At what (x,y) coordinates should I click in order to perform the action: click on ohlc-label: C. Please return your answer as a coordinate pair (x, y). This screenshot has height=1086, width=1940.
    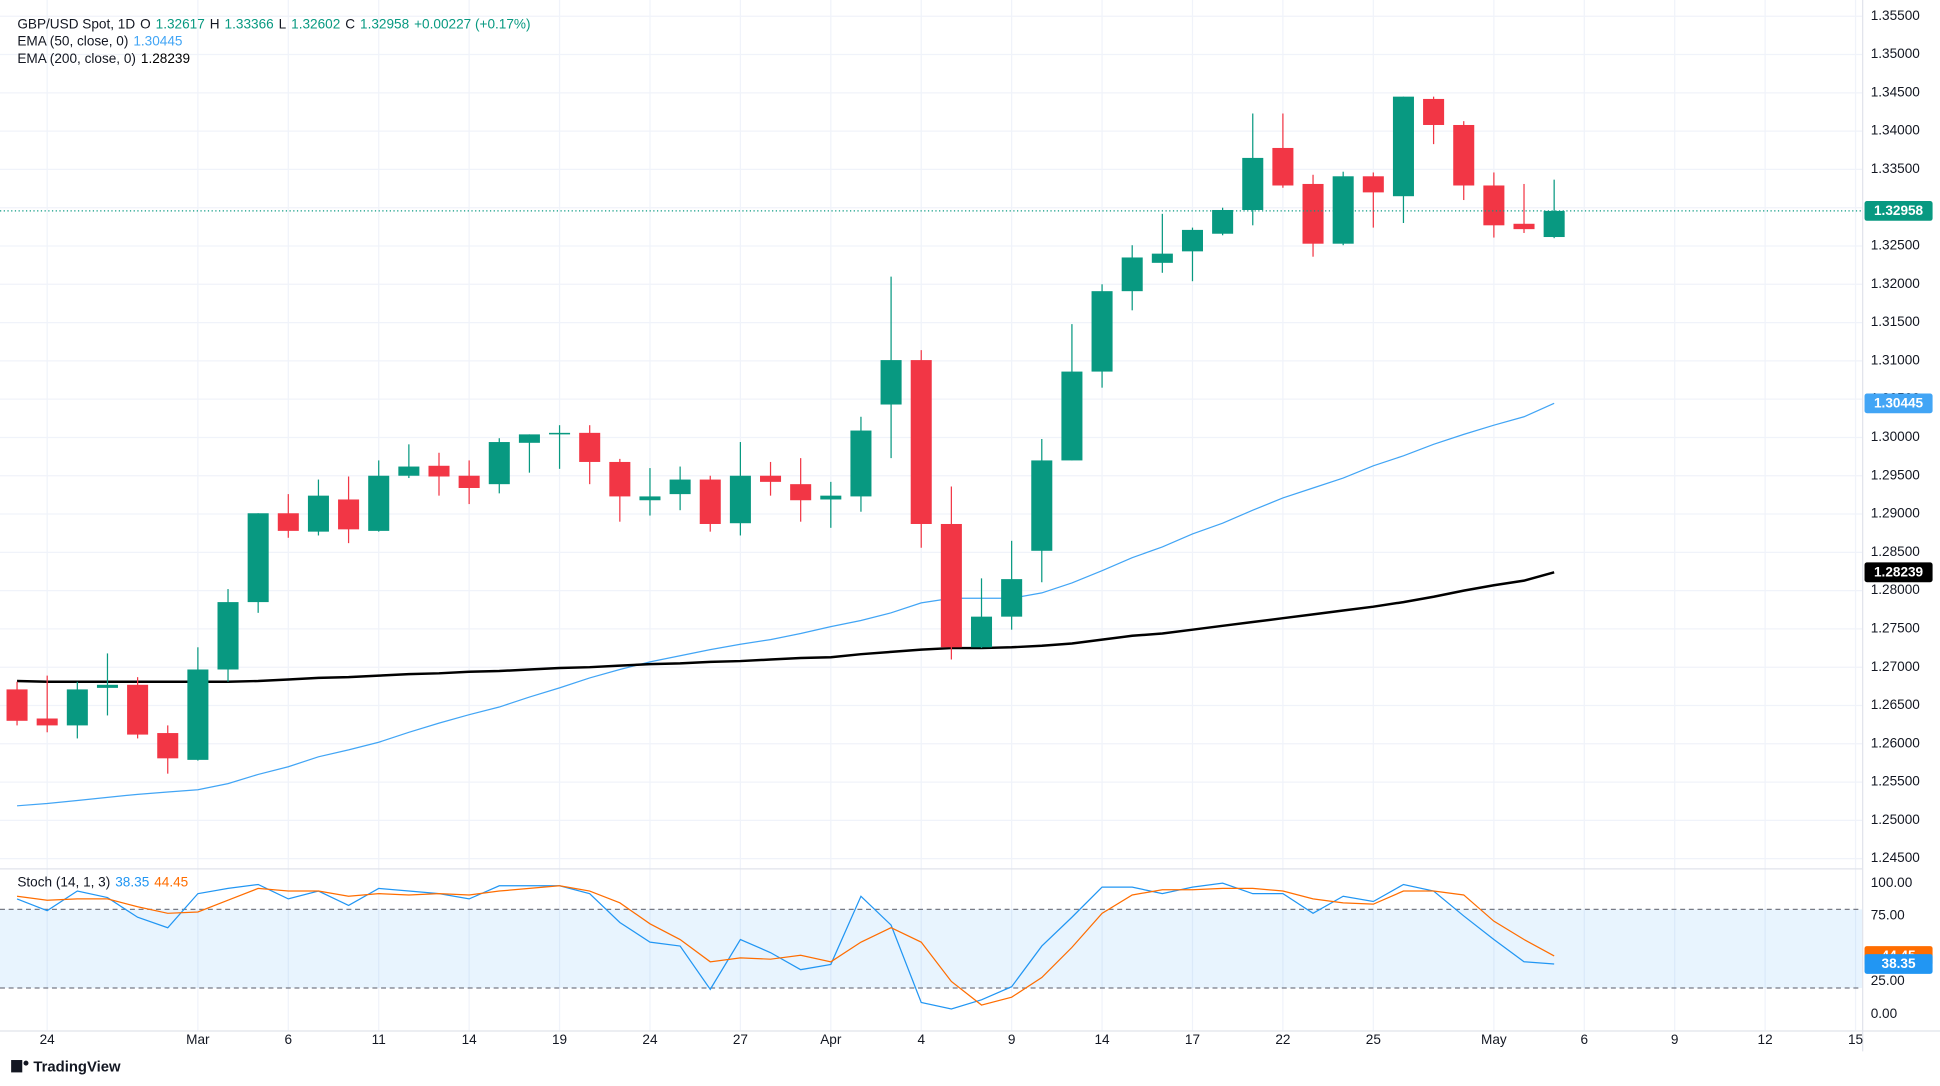
    Looking at the image, I should click on (350, 23).